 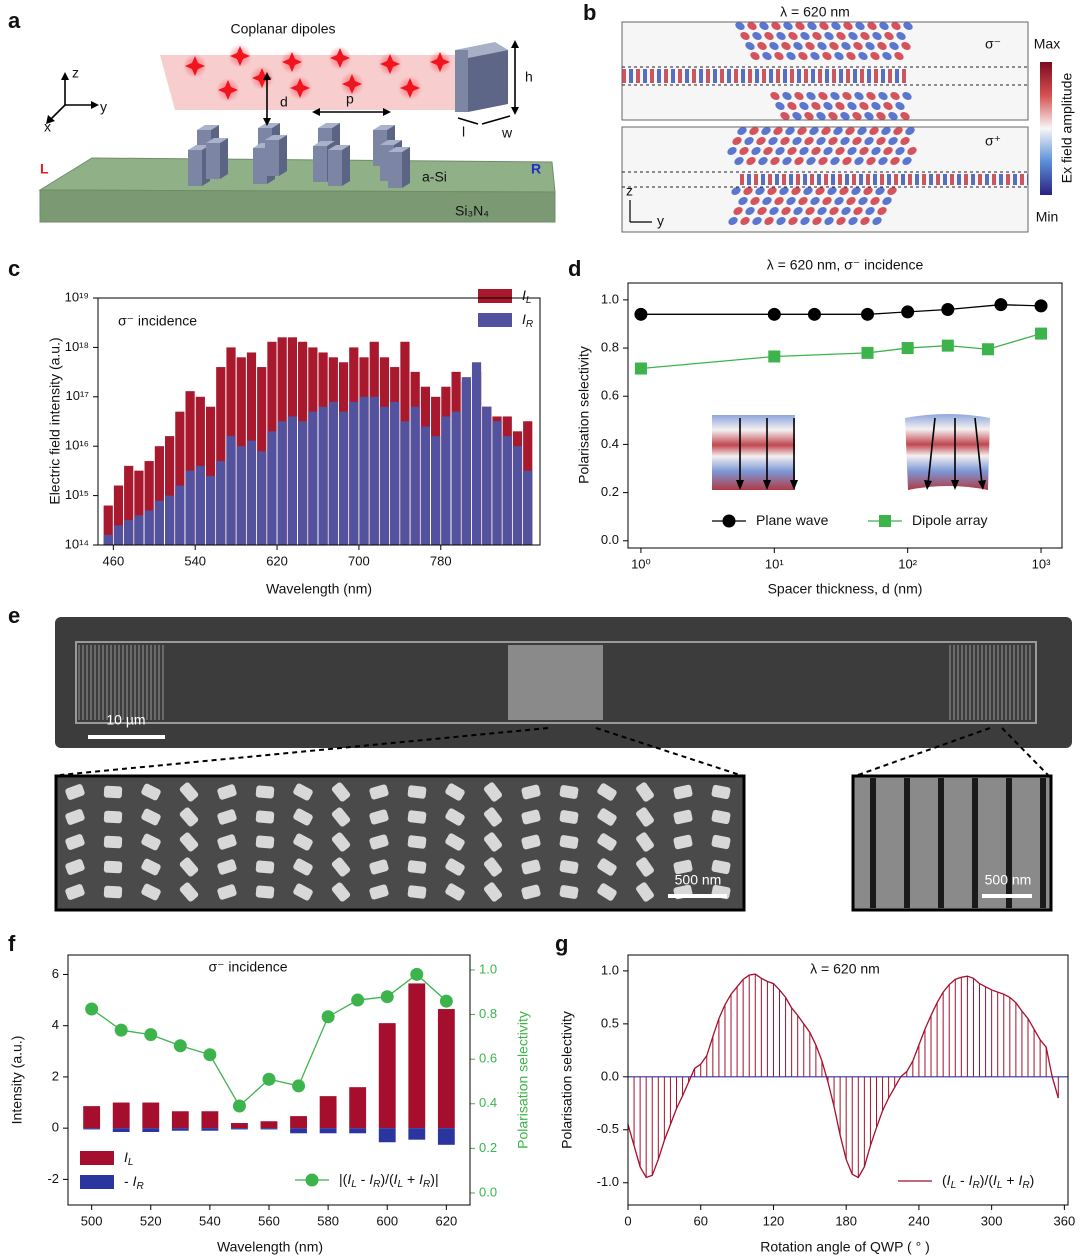 What do you see at coordinates (400, 843) in the screenshot?
I see `sem-zoom-left` at bounding box center [400, 843].